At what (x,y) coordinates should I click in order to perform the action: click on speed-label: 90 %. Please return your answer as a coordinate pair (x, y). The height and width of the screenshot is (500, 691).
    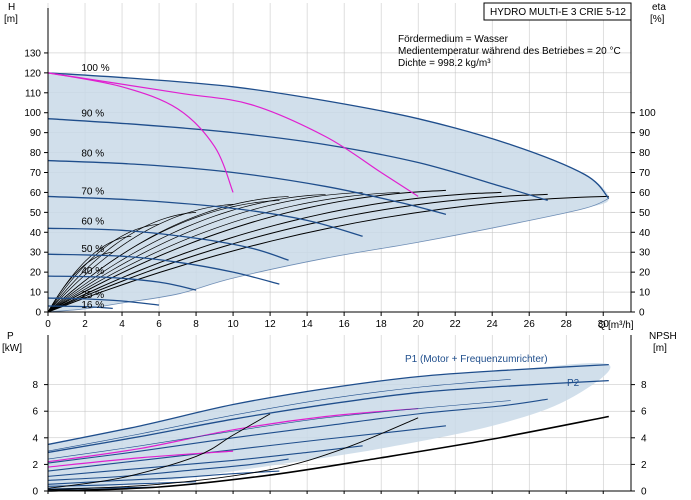
    Looking at the image, I should click on (92, 114).